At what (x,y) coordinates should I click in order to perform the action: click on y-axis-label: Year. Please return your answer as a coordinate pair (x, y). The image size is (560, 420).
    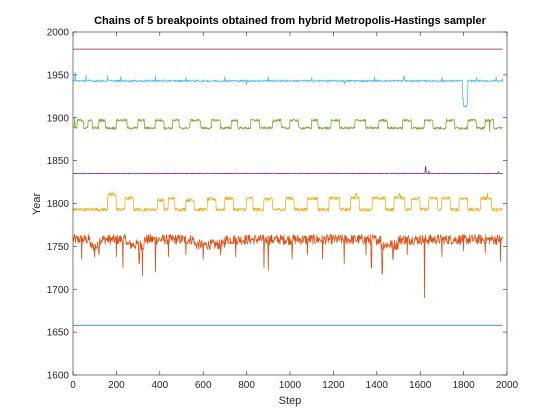
    Looking at the image, I should click on (37, 204).